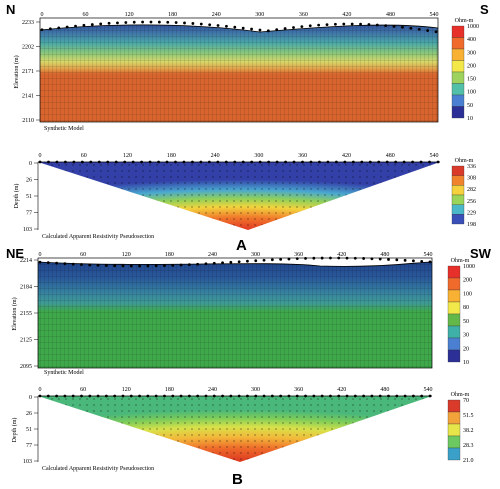 Image resolution: width=500 pixels, height=489 pixels. I want to click on model-a-y-tick: 2202, so click(28, 48).